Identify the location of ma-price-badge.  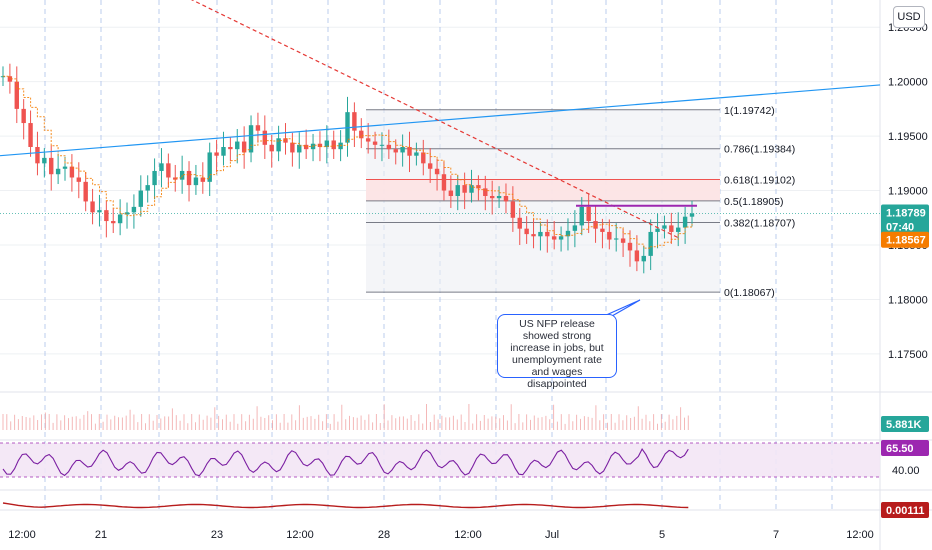
(905, 239).